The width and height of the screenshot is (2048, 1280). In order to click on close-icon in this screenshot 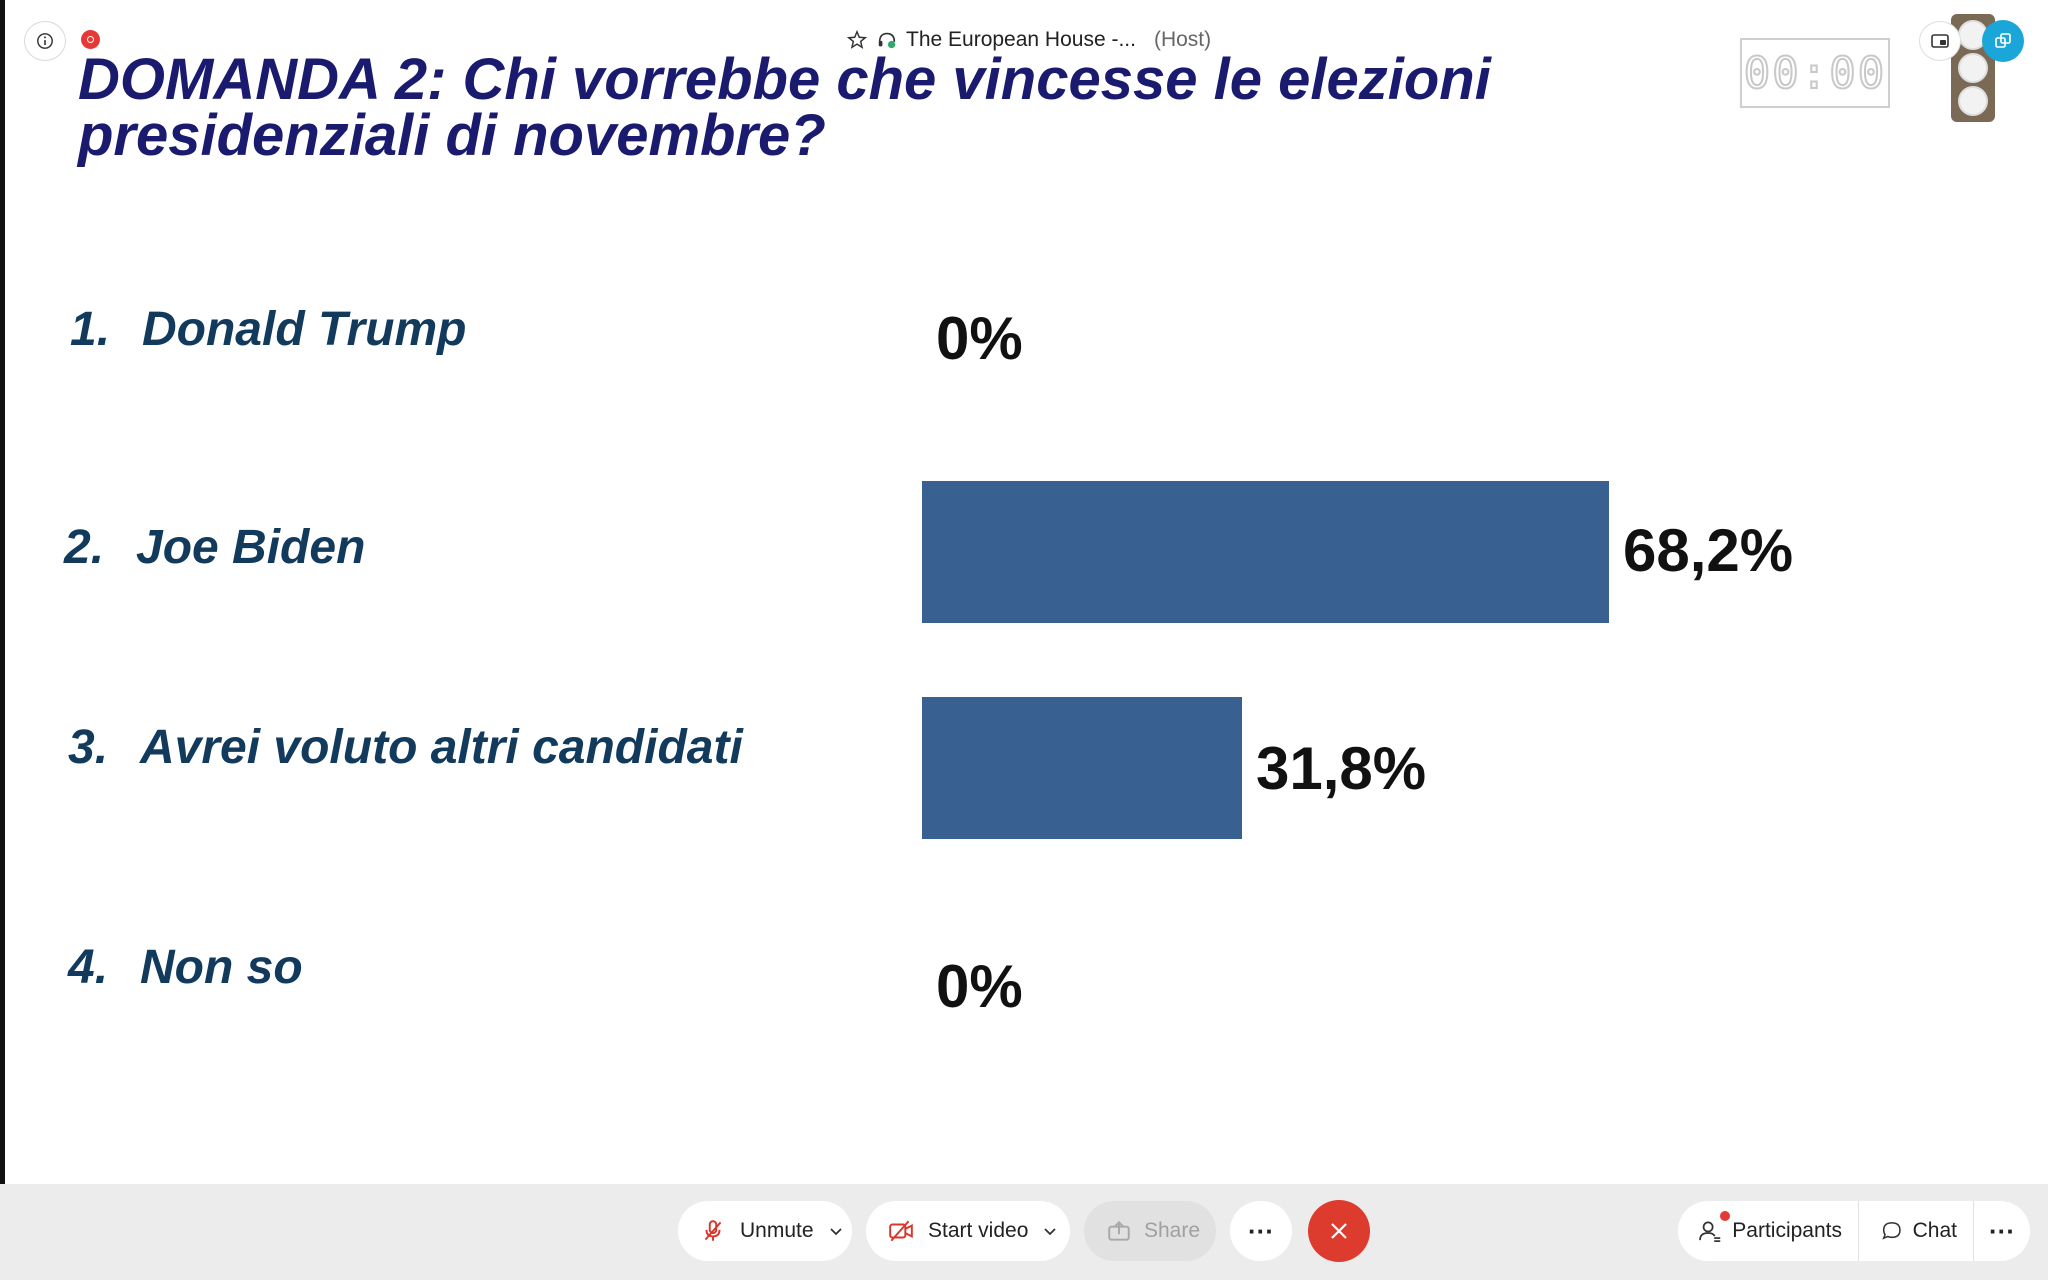, I will do `click(1339, 1231)`.